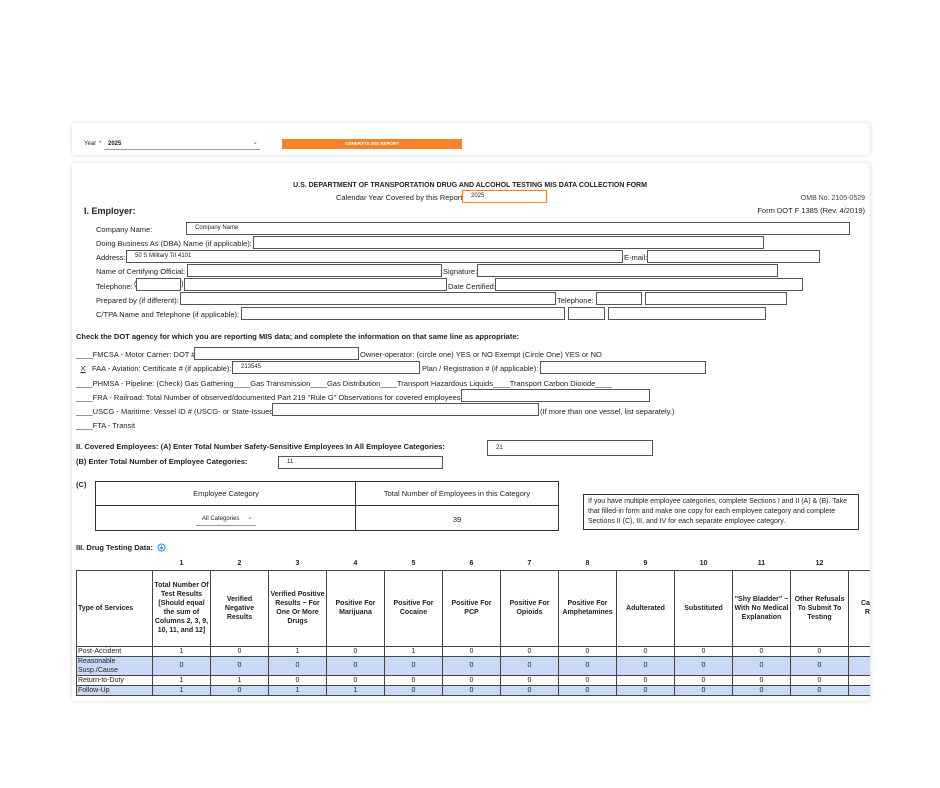 The width and height of the screenshot is (940, 788). Describe the element at coordinates (114, 547) in the screenshot. I see `section-title: III. Drug Testing Data:` at that location.